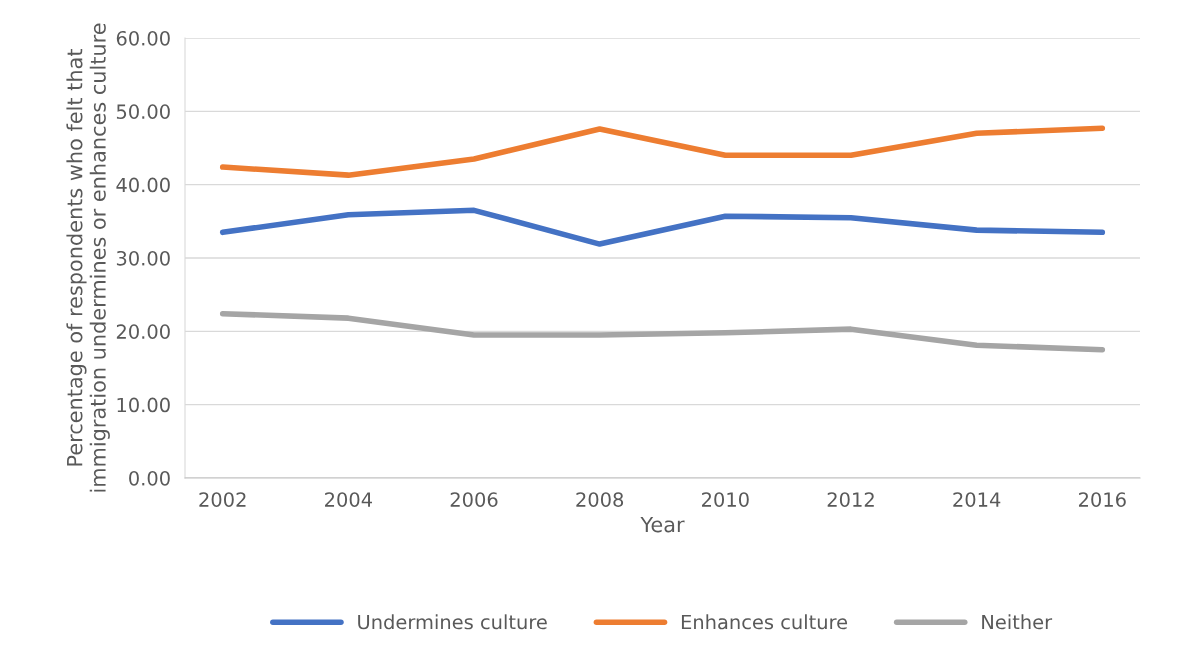 The image size is (1201, 653). Describe the element at coordinates (143, 111) in the screenshot. I see `y-tick-label: 50.00` at that location.